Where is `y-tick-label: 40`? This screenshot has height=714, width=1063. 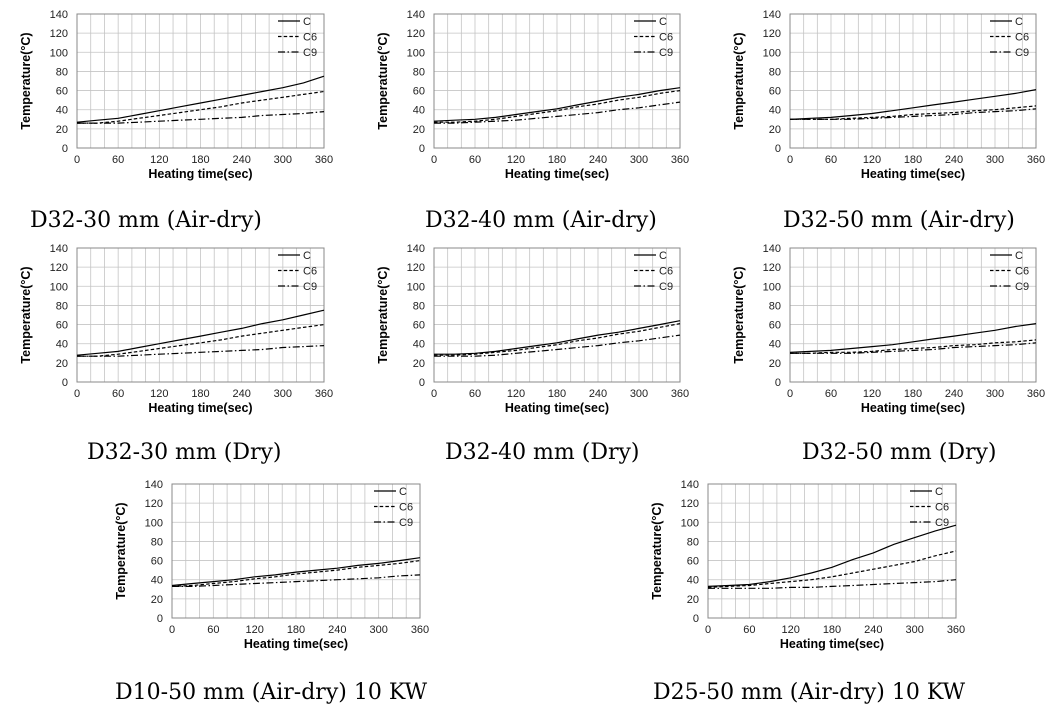 y-tick-label: 40 is located at coordinates (419, 345).